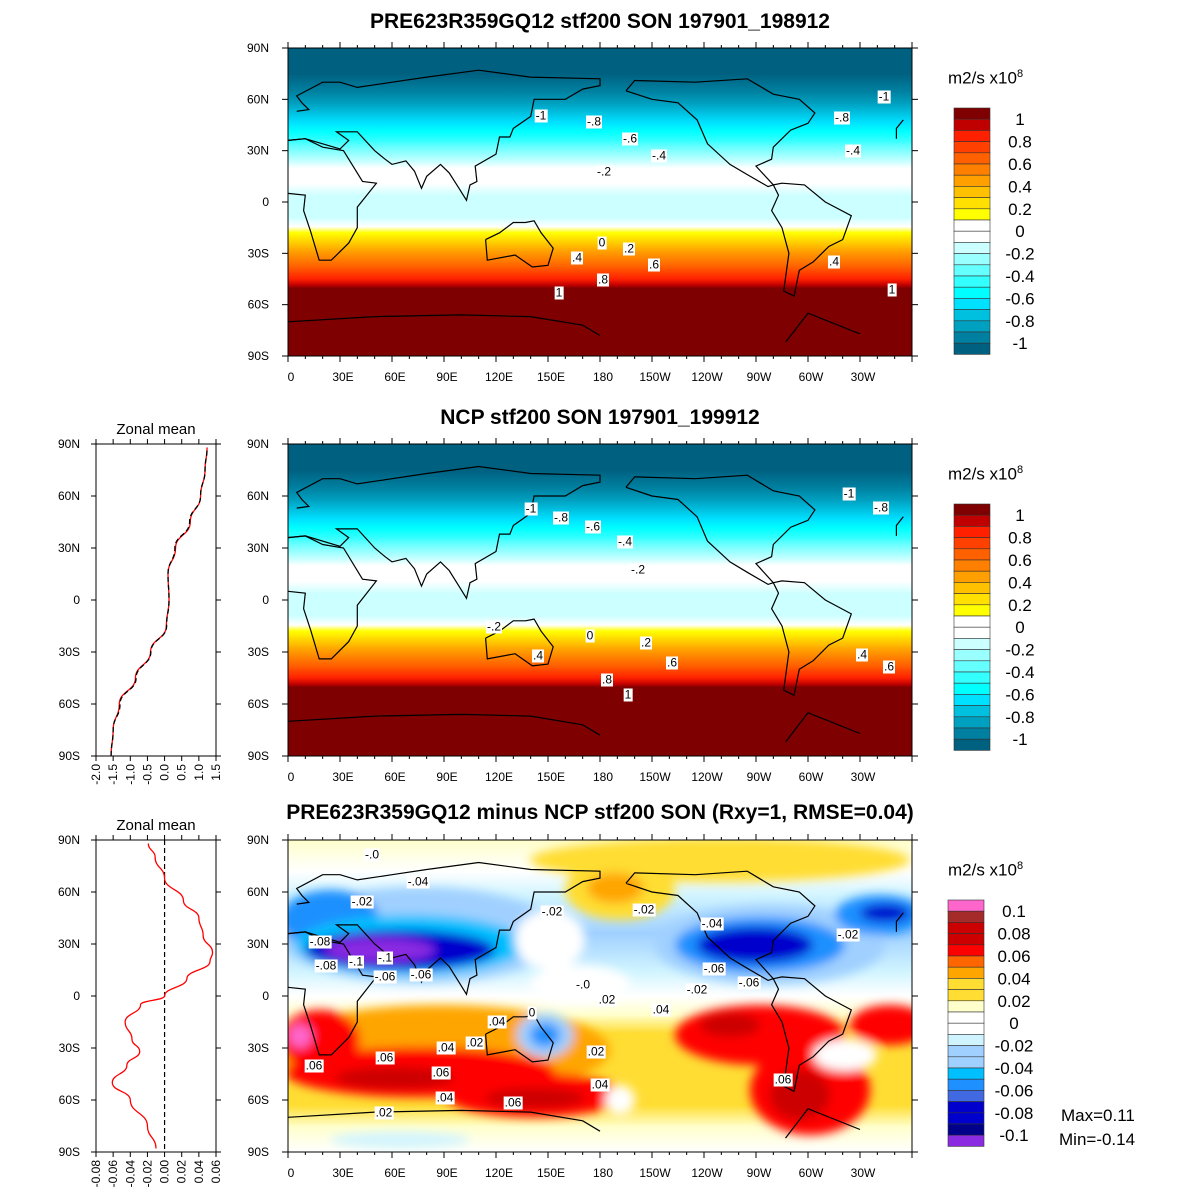  I want to click on colorbar-middle-label: -0.4, so click(1019, 672).